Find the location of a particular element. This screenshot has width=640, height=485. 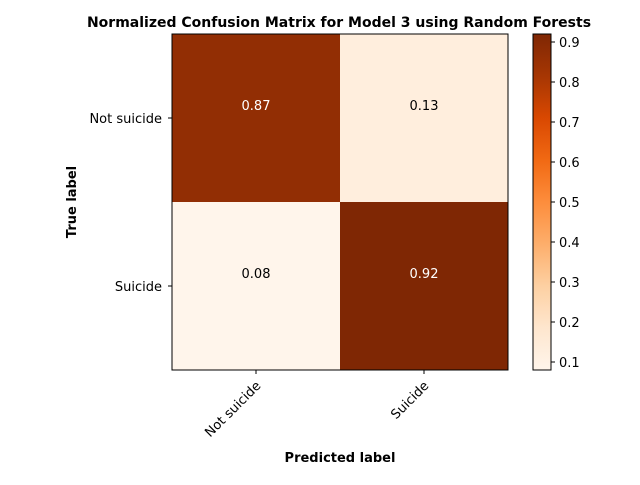

colorbar is located at coordinates (542, 202).